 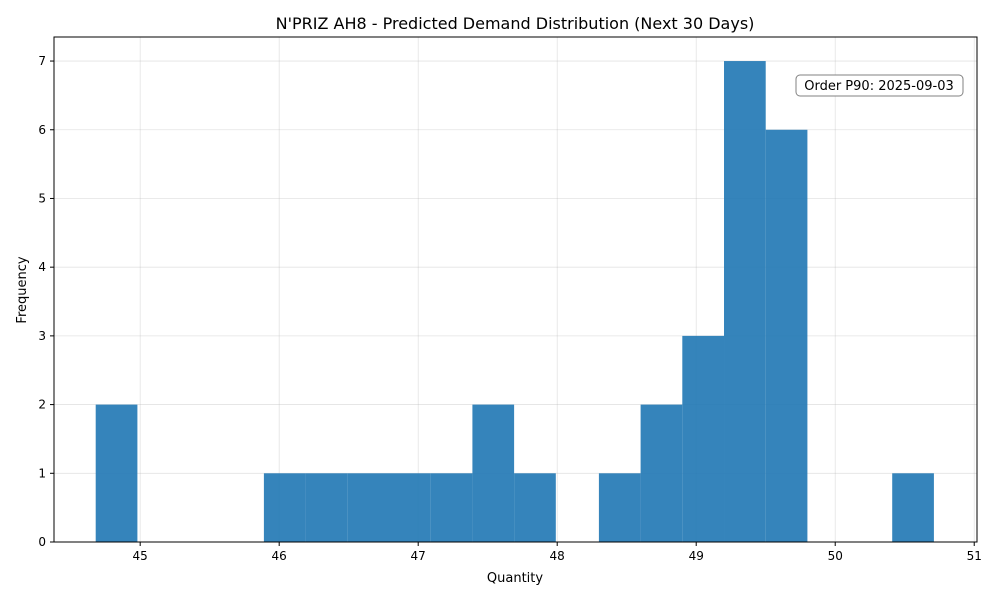 I want to click on annotation-box: Order P90: 2025-09-03, so click(x=879, y=85).